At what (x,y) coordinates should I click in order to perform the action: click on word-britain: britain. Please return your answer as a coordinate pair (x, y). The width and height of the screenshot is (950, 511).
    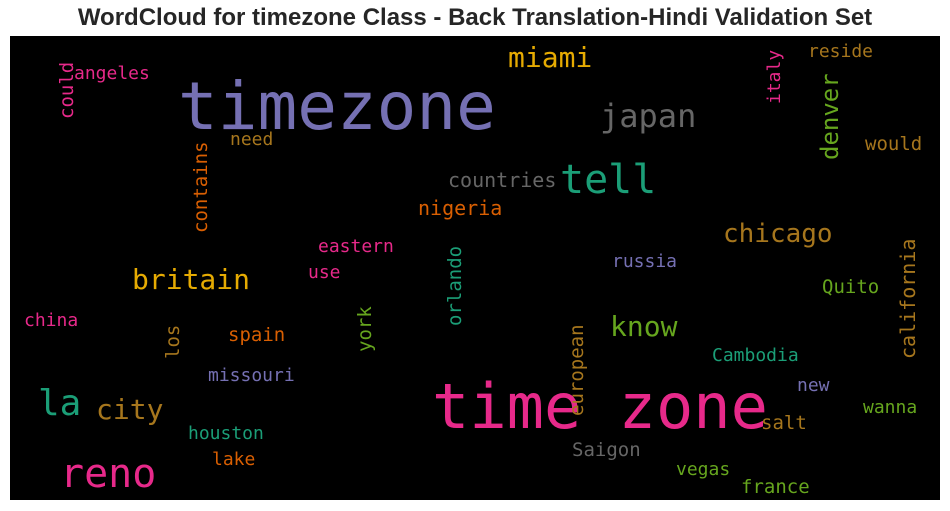
    Looking at the image, I should click on (191, 279).